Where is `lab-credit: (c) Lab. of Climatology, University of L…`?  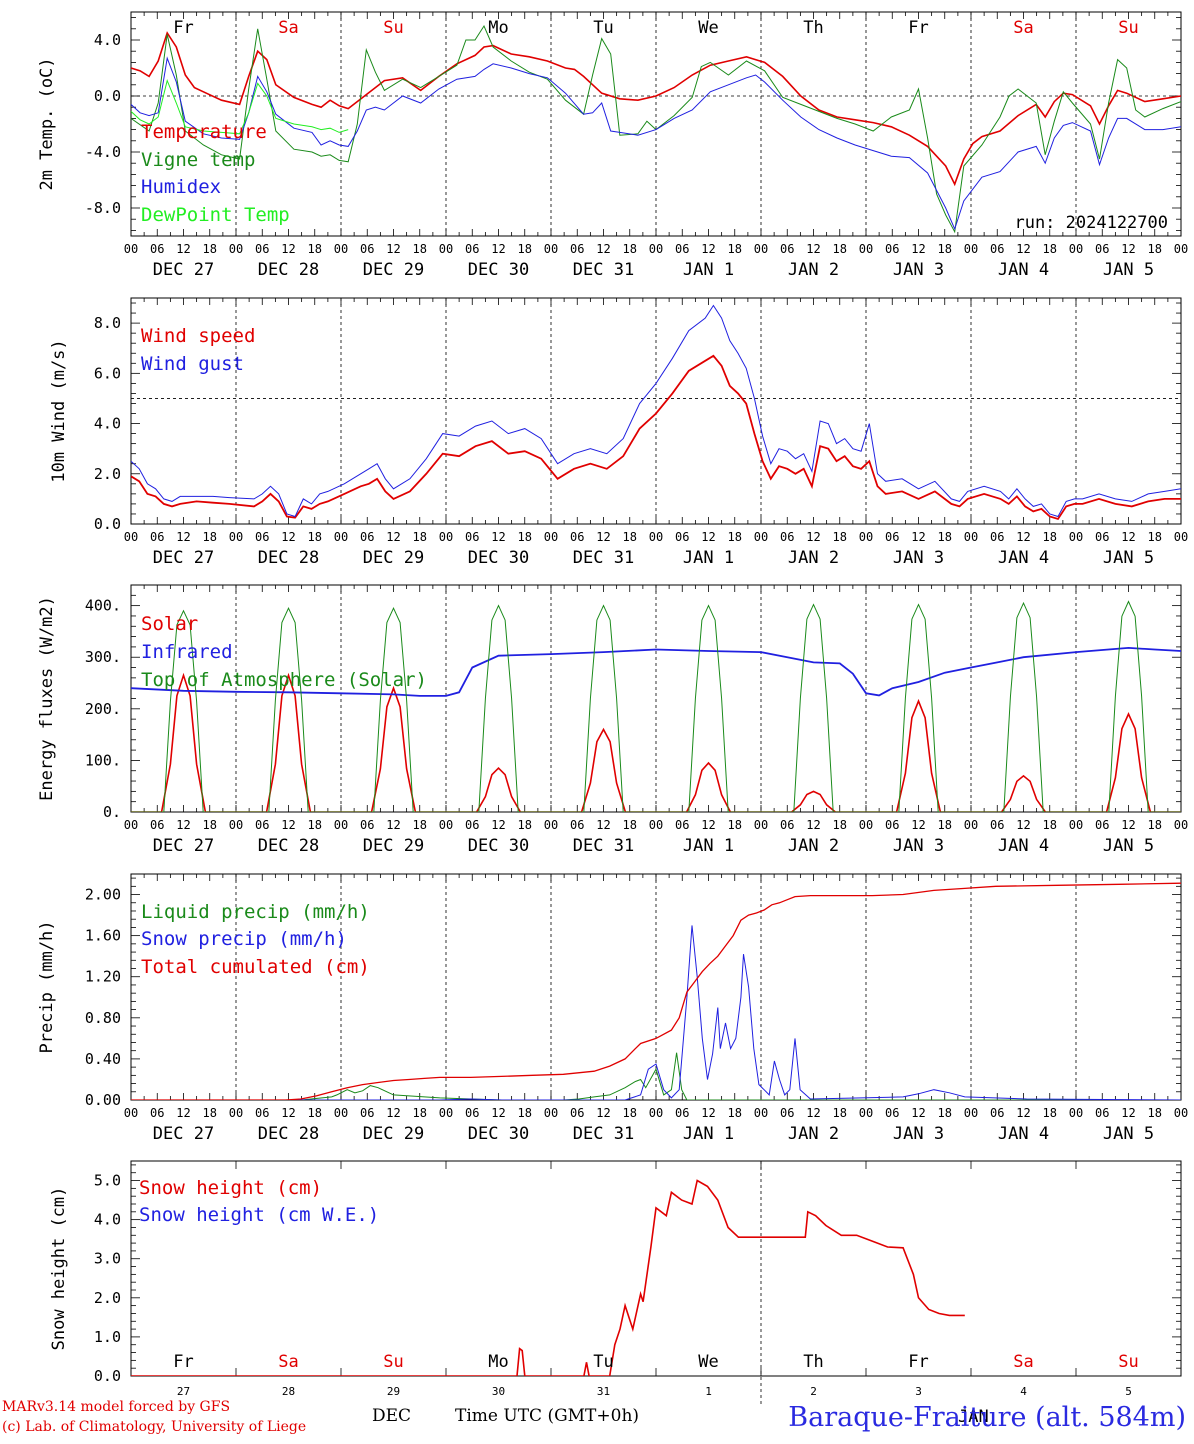 lab-credit: (c) Lab. of Climatology, University of L… is located at coordinates (154, 1427).